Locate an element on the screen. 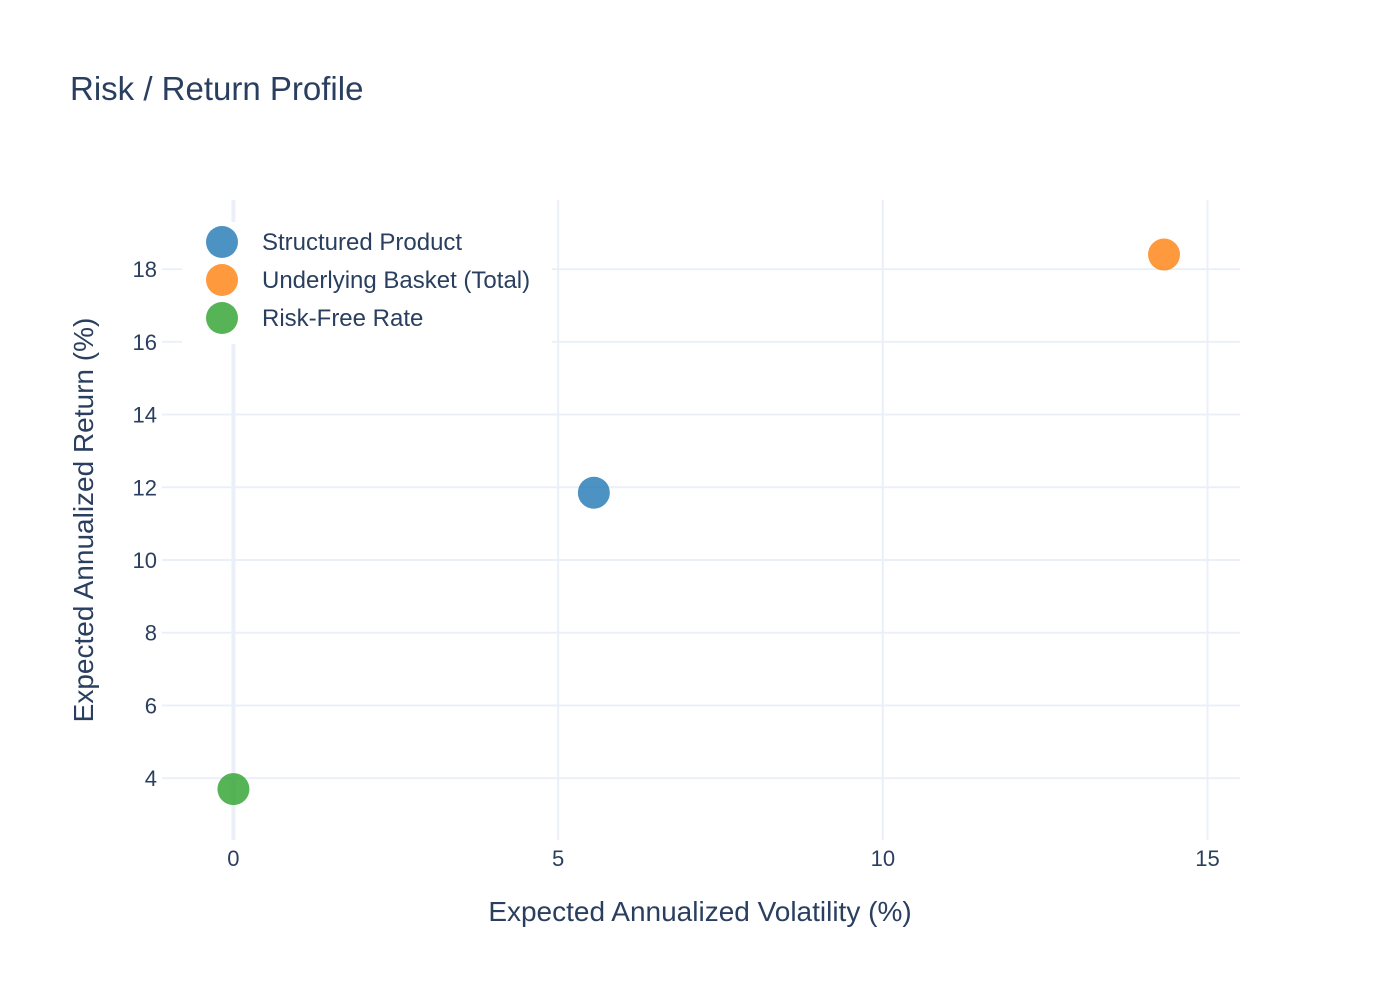  y-tick-label: 18 is located at coordinates (145, 269).